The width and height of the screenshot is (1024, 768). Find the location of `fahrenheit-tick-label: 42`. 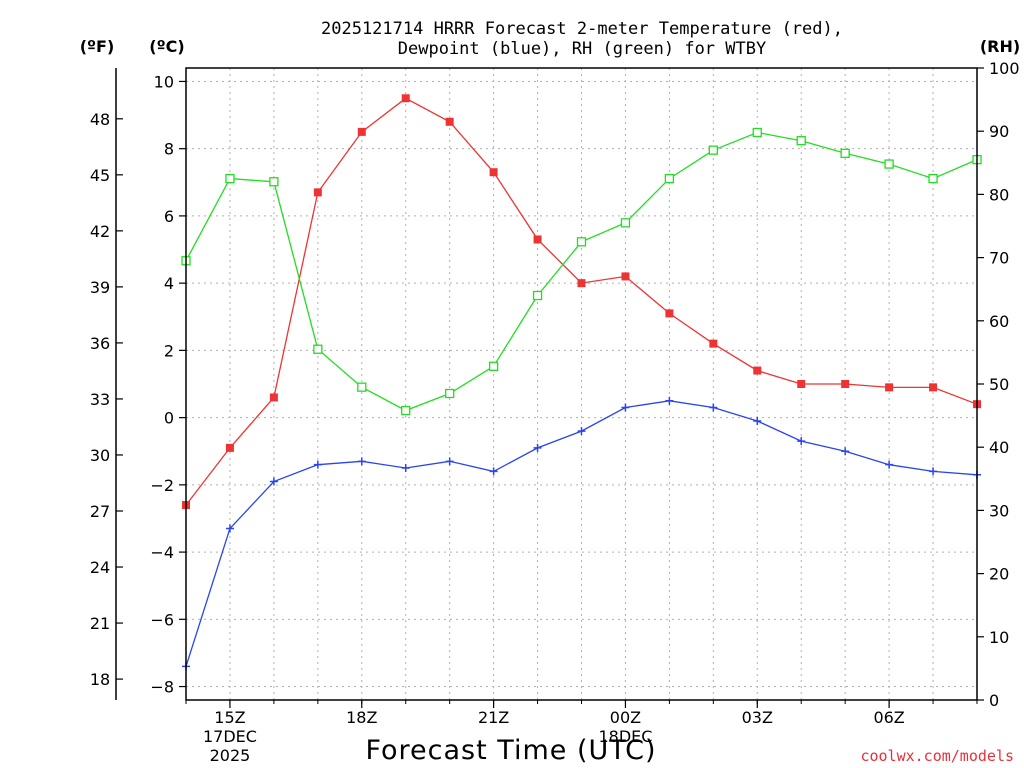

fahrenheit-tick-label: 42 is located at coordinates (100, 231).